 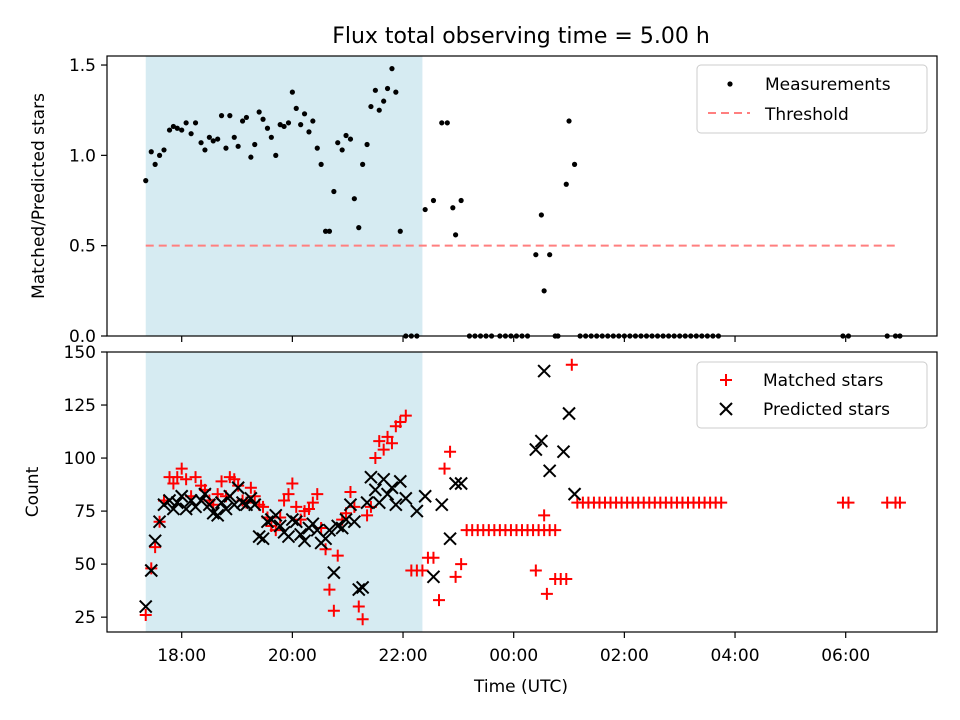 What do you see at coordinates (823, 381) in the screenshot?
I see `legend-matched-label: Matched stars` at bounding box center [823, 381].